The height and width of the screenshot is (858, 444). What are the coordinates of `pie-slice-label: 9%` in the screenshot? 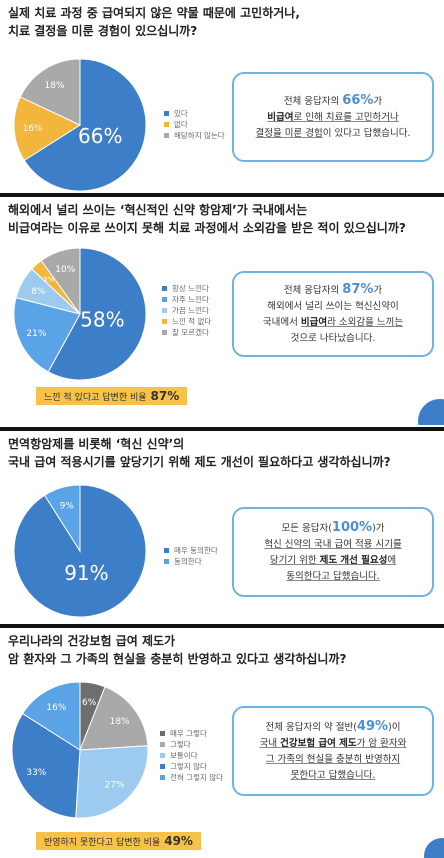 It's located at (67, 506).